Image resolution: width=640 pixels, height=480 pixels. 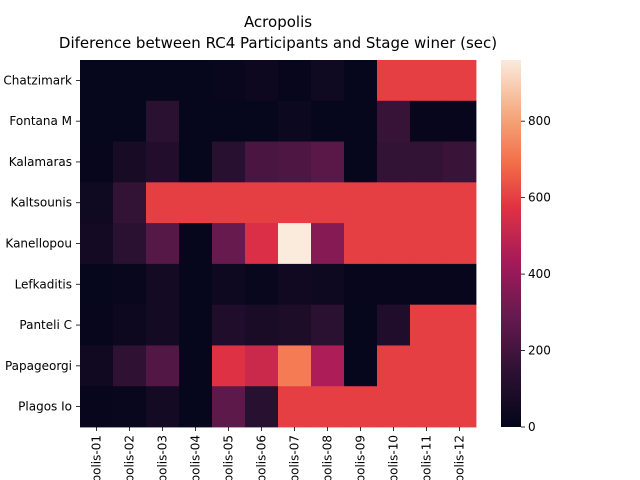 I want to click on colorbar-ticks: 0 200 400 600 800, so click(x=536, y=274).